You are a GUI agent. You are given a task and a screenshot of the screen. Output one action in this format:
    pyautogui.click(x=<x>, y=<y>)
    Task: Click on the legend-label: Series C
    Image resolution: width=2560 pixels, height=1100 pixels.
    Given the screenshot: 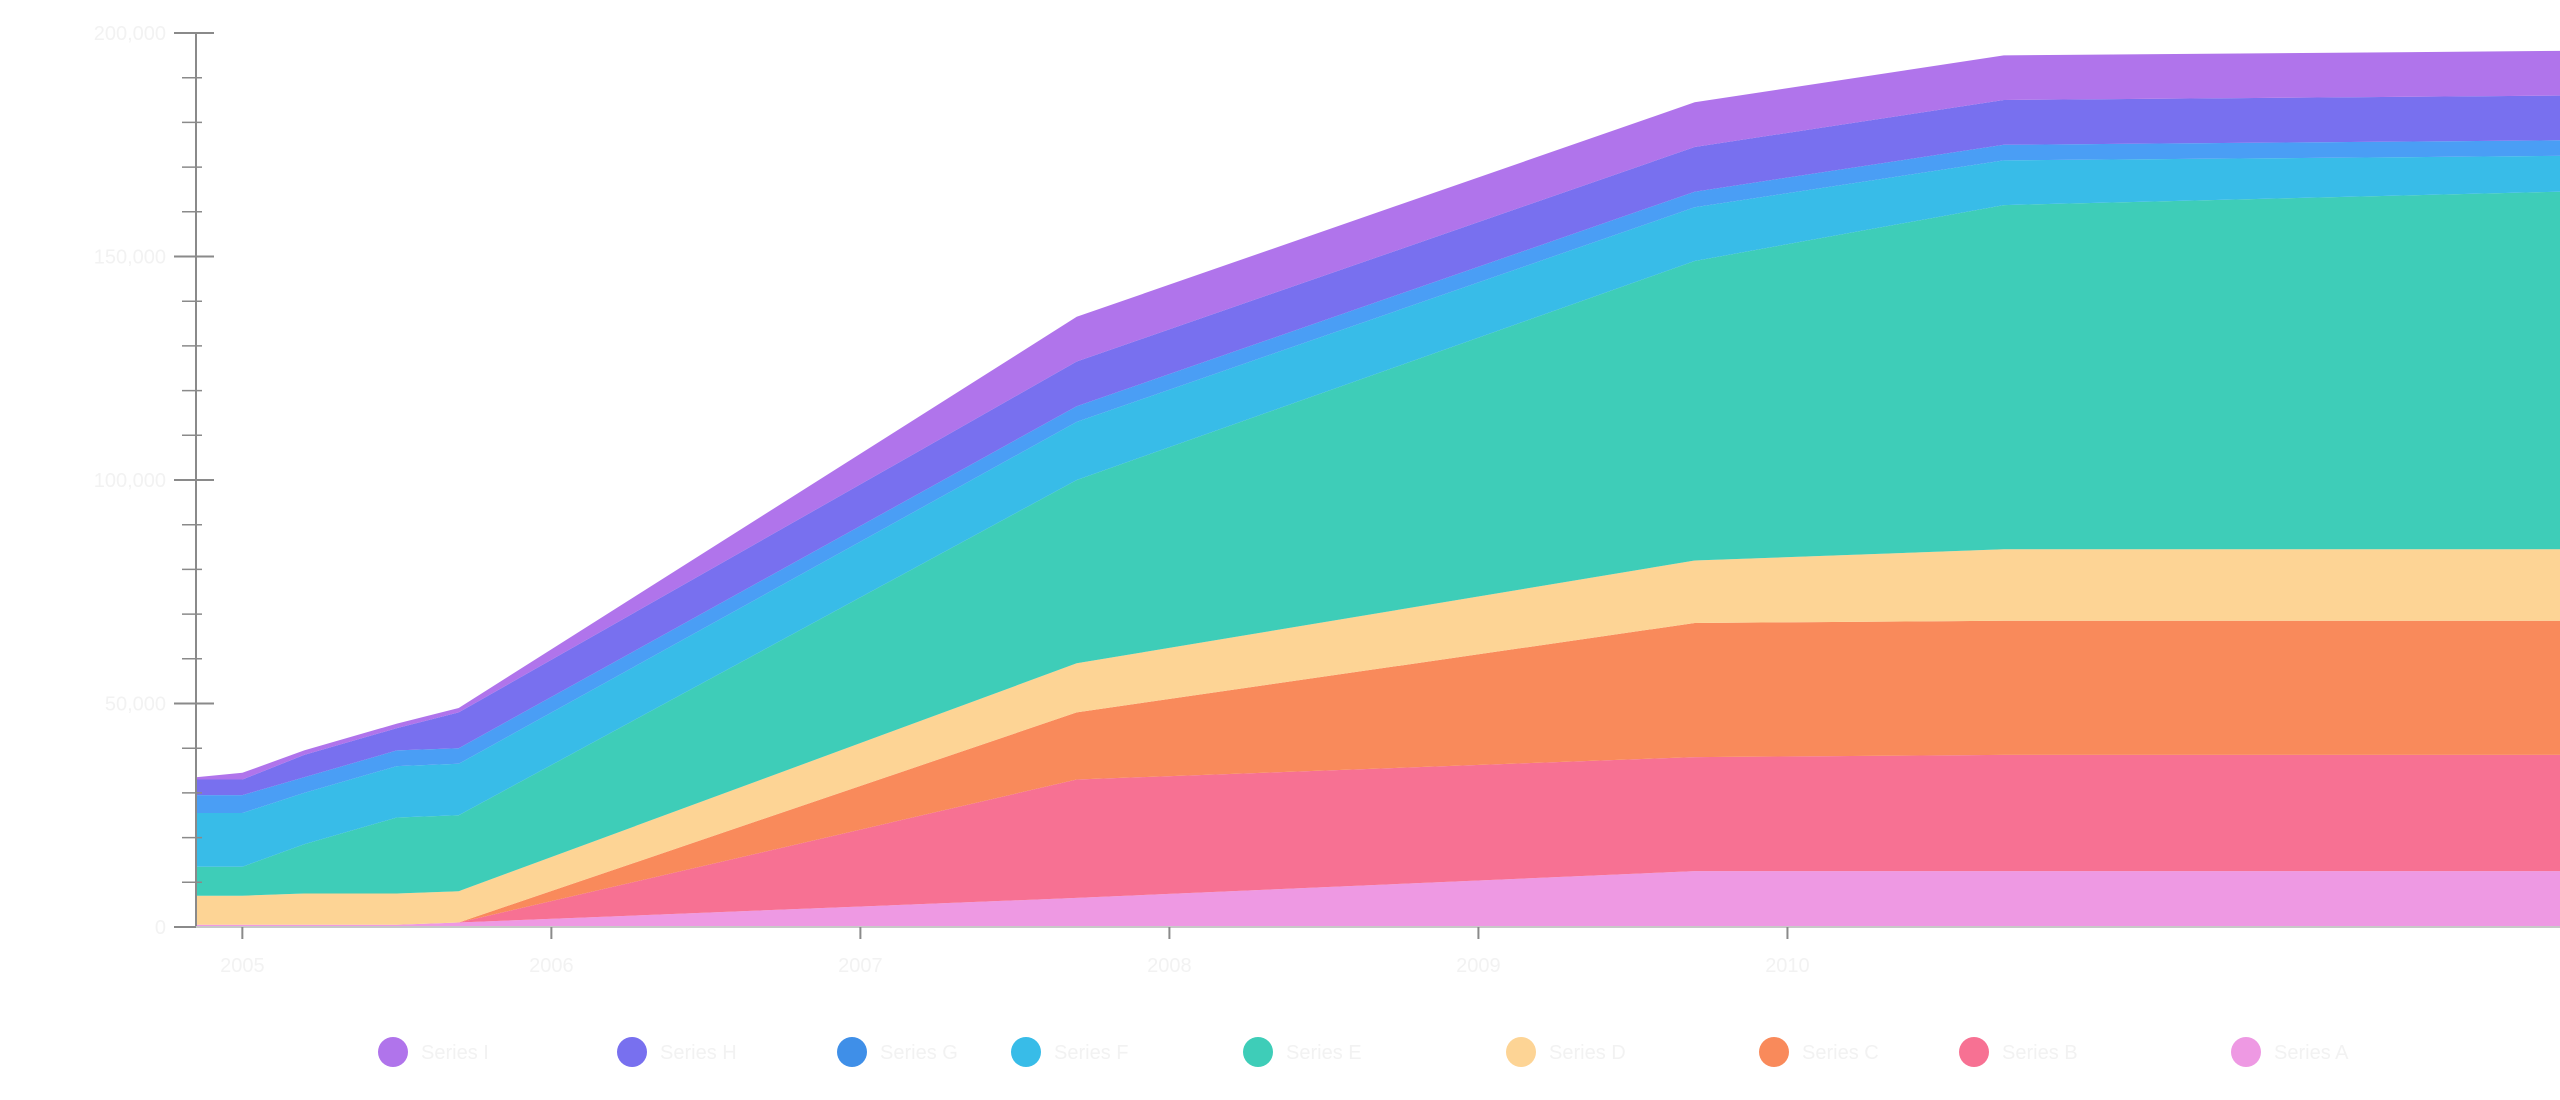 What is the action you would take?
    pyautogui.click(x=1840, y=1053)
    